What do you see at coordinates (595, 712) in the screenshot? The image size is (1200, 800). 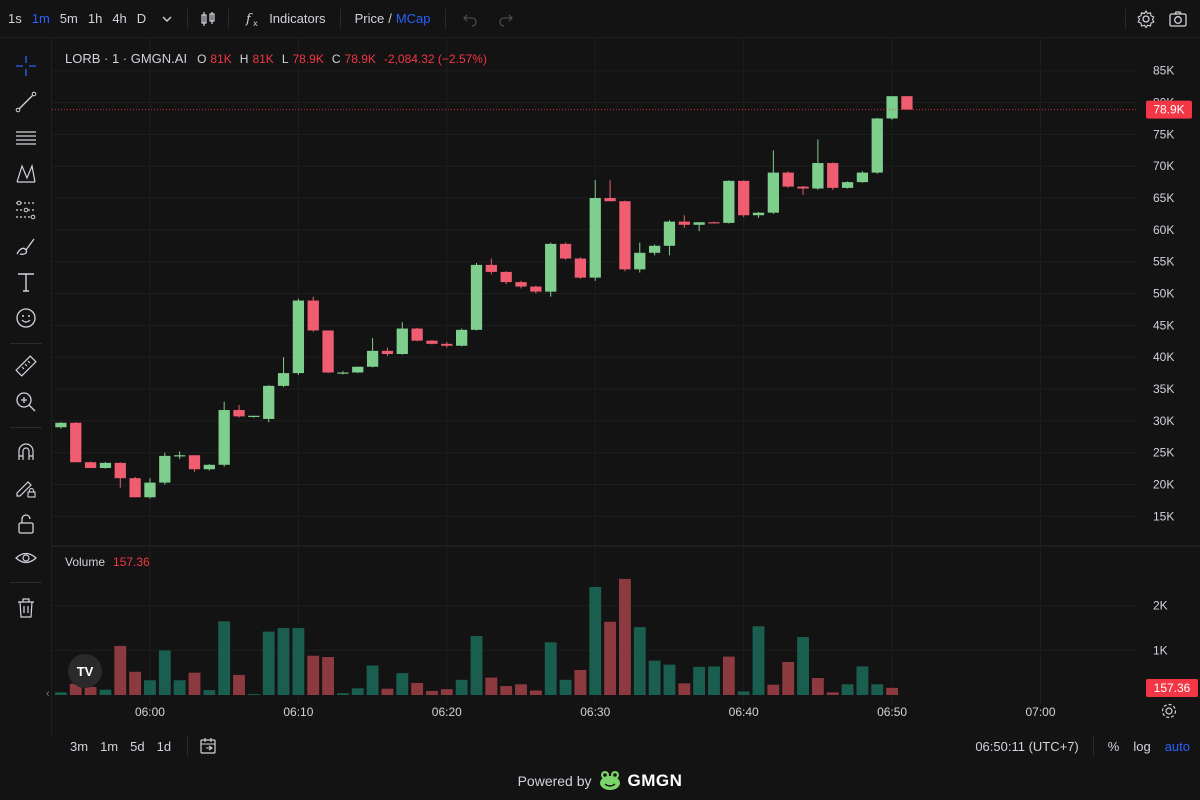 I see `time-tick-label: 06:30` at bounding box center [595, 712].